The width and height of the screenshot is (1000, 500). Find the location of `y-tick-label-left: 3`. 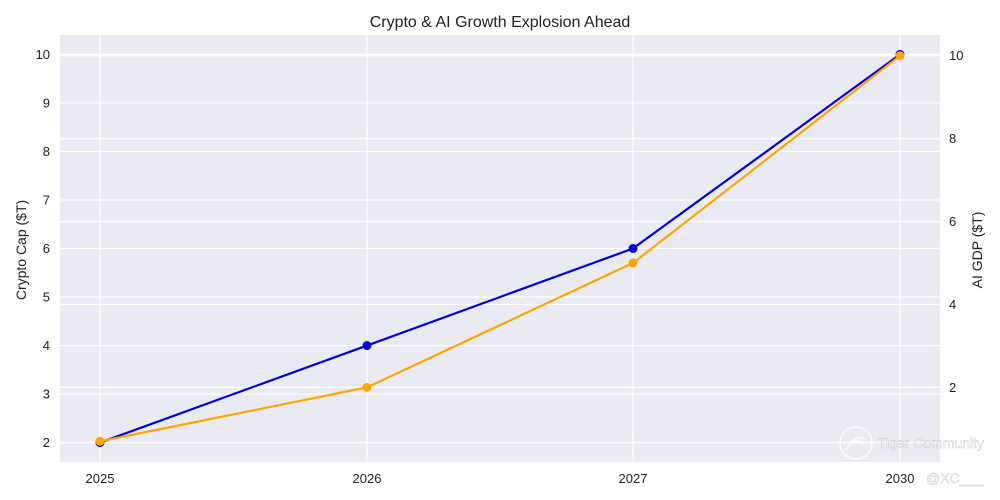

y-tick-label-left: 3 is located at coordinates (46, 394).